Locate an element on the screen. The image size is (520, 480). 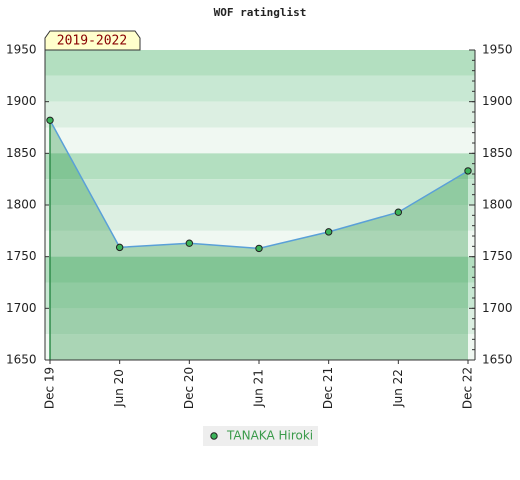
y2-tick-label: 1650 is located at coordinates (497, 360).